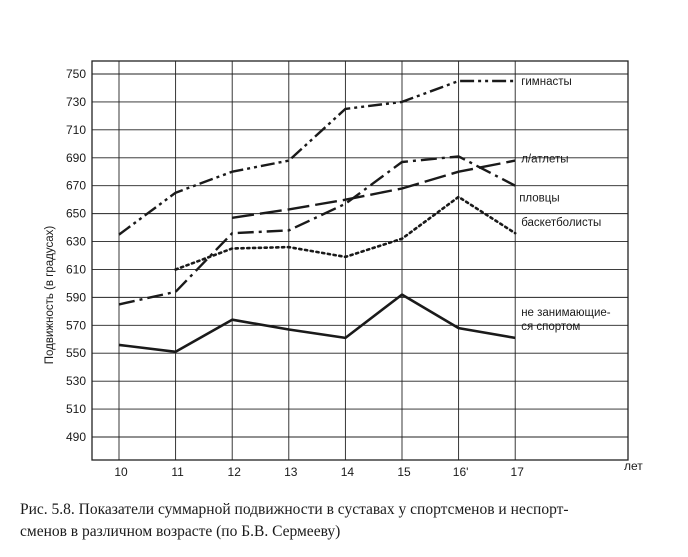 The image size is (688, 557). What do you see at coordinates (121, 472) in the screenshot?
I see `x-tick-label: 10` at bounding box center [121, 472].